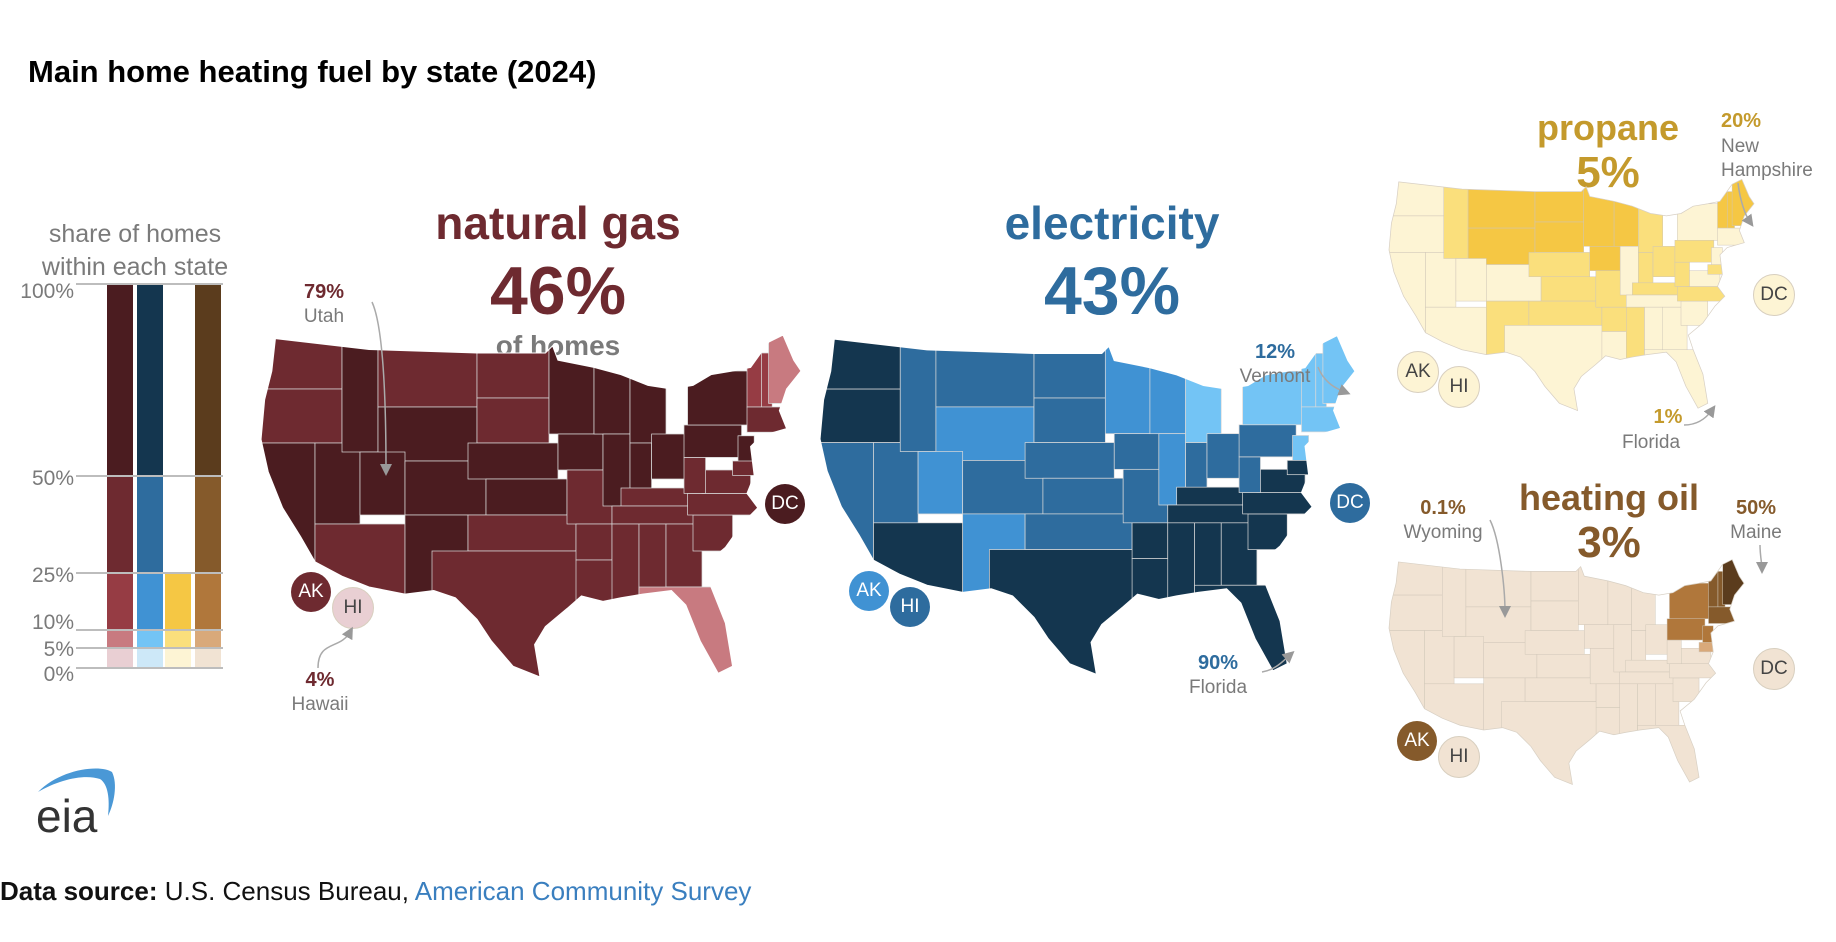 This screenshot has height=942, width=1836. Describe the element at coordinates (1278, 662) in the screenshot. I see `florida-electricity-arrow` at that location.